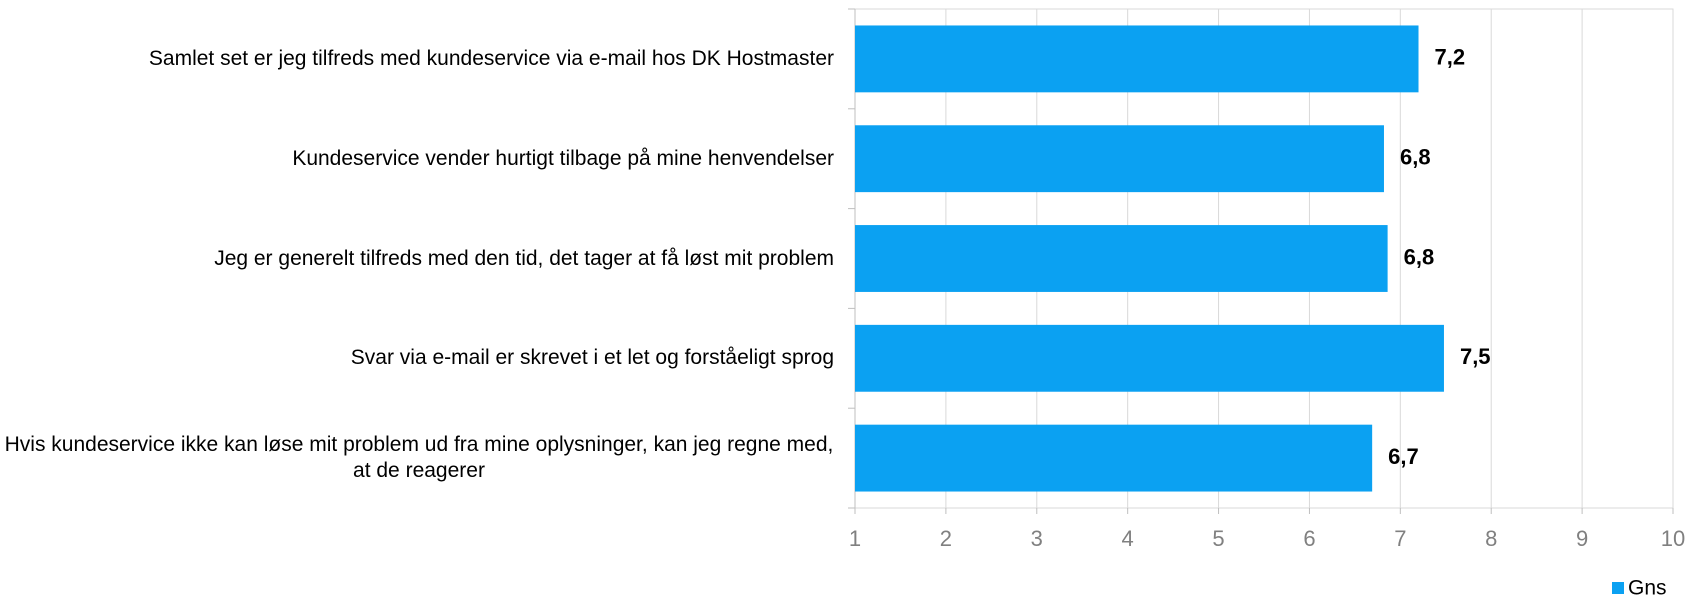 Image resolution: width=1704 pixels, height=602 pixels. What do you see at coordinates (1647, 588) in the screenshot?
I see `legend-label: Gns` at bounding box center [1647, 588].